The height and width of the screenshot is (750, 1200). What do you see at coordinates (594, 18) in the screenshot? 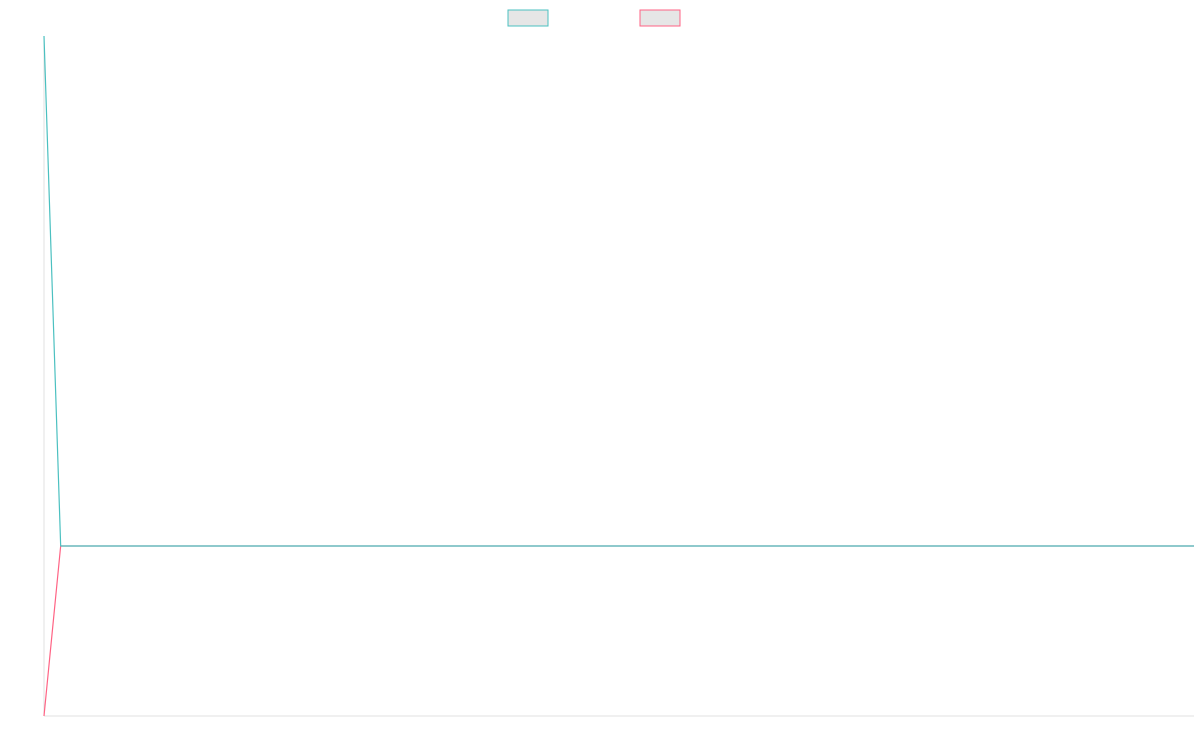
I see `legend` at bounding box center [594, 18].